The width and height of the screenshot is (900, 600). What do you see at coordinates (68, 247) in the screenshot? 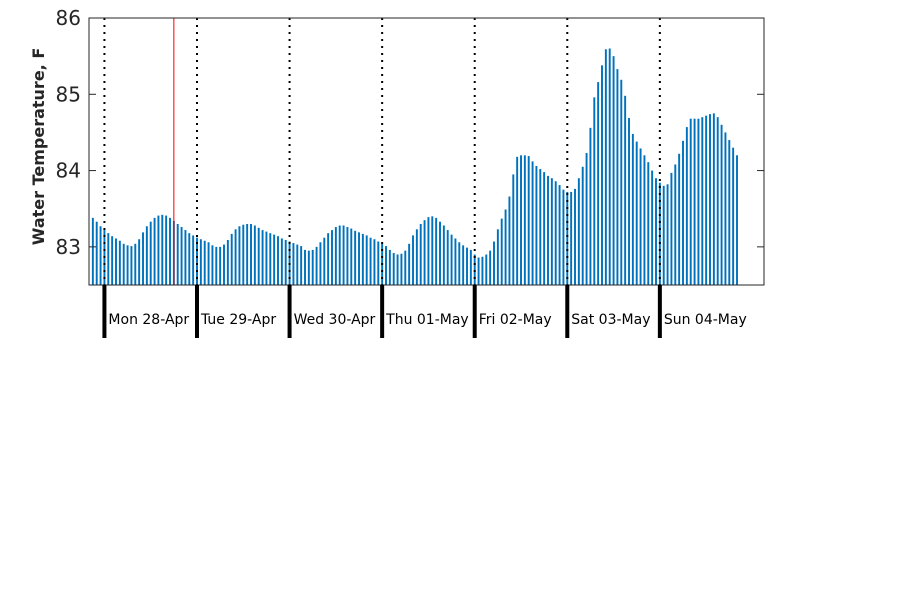
I see `y-tick-label: 83` at bounding box center [68, 247].